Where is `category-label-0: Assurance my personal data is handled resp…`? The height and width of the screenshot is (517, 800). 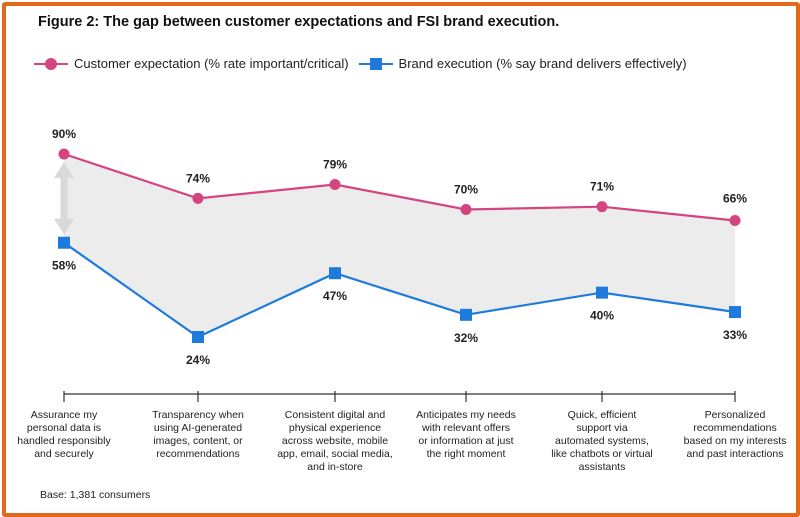 category-label-0: Assurance my personal data is handled resp… is located at coordinates (67, 435).